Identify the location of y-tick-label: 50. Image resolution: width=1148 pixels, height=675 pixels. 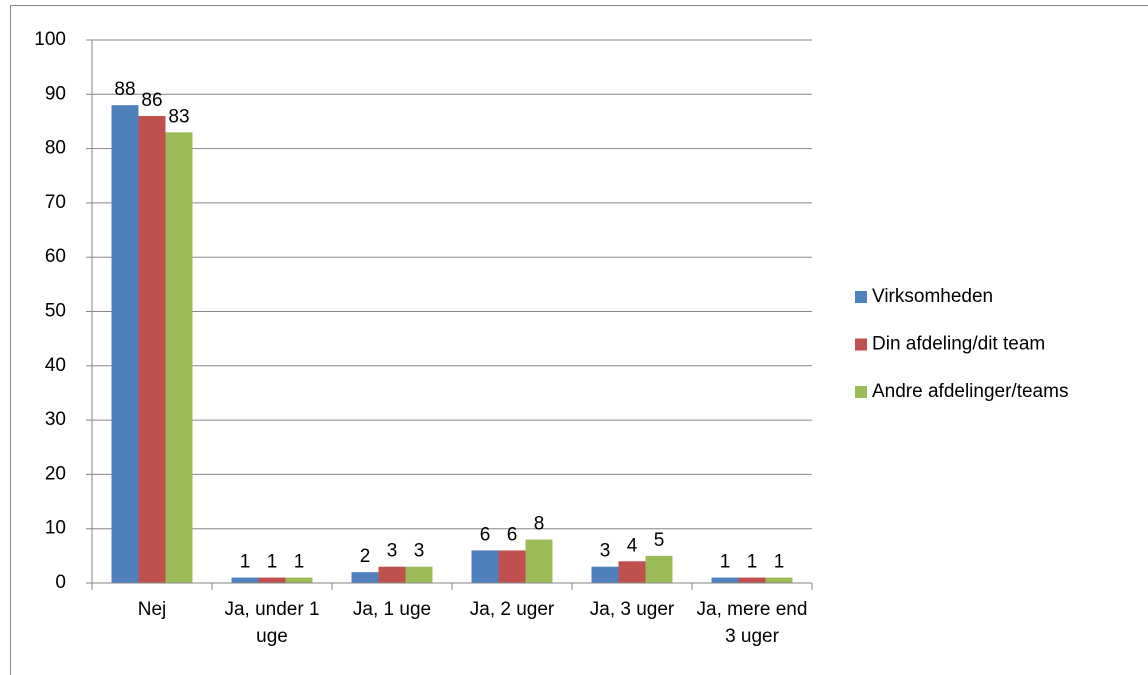
(55, 311).